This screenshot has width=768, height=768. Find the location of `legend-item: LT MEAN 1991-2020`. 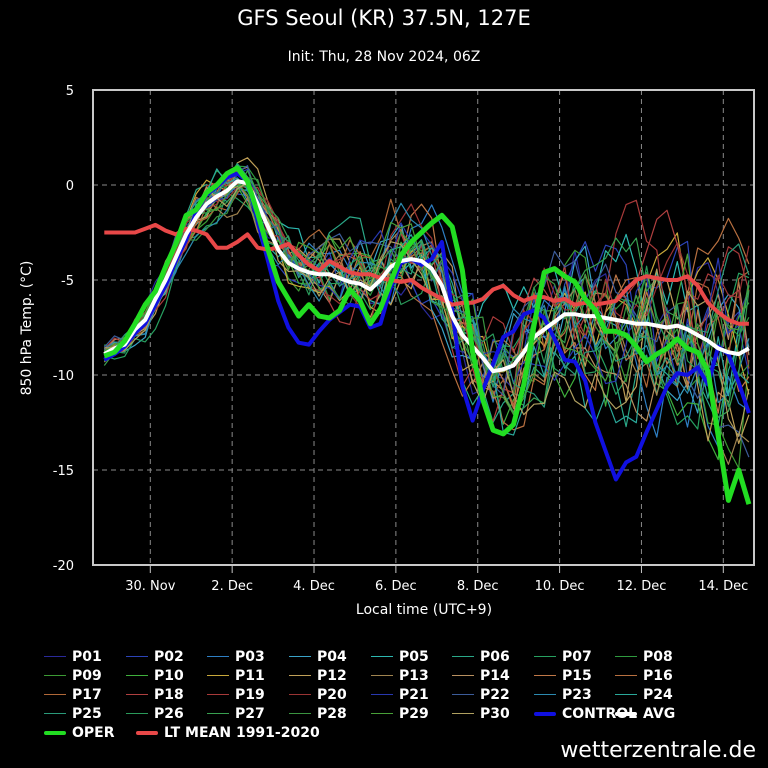

legend-item: LT MEAN 1991-2020 is located at coordinates (228, 732).